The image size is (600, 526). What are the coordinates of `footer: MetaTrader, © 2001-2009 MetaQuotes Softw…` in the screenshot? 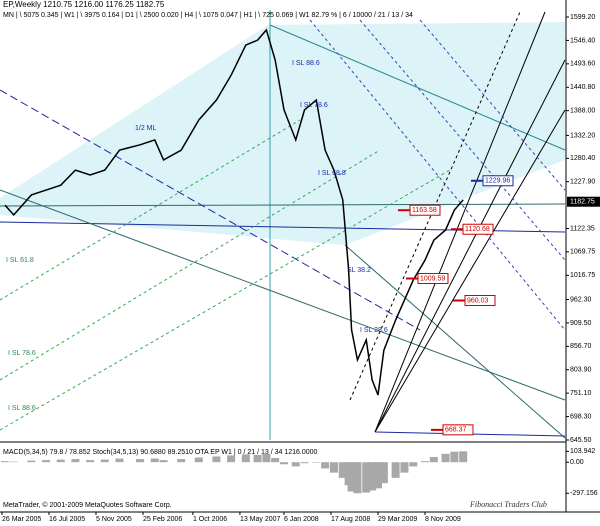 It's located at (87, 505).